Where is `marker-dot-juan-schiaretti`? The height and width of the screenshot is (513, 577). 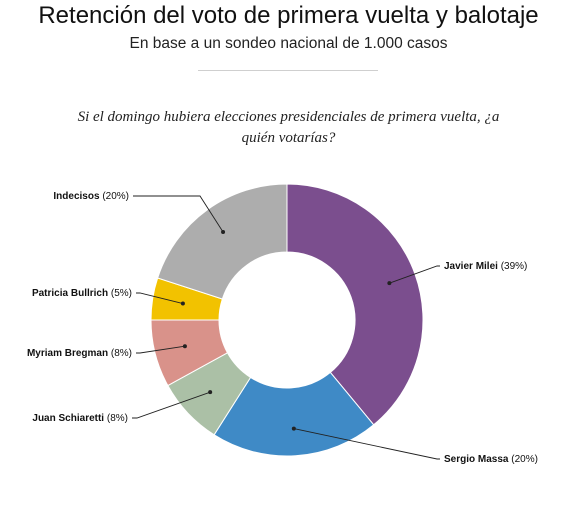 marker-dot-juan-schiaretti is located at coordinates (210, 392).